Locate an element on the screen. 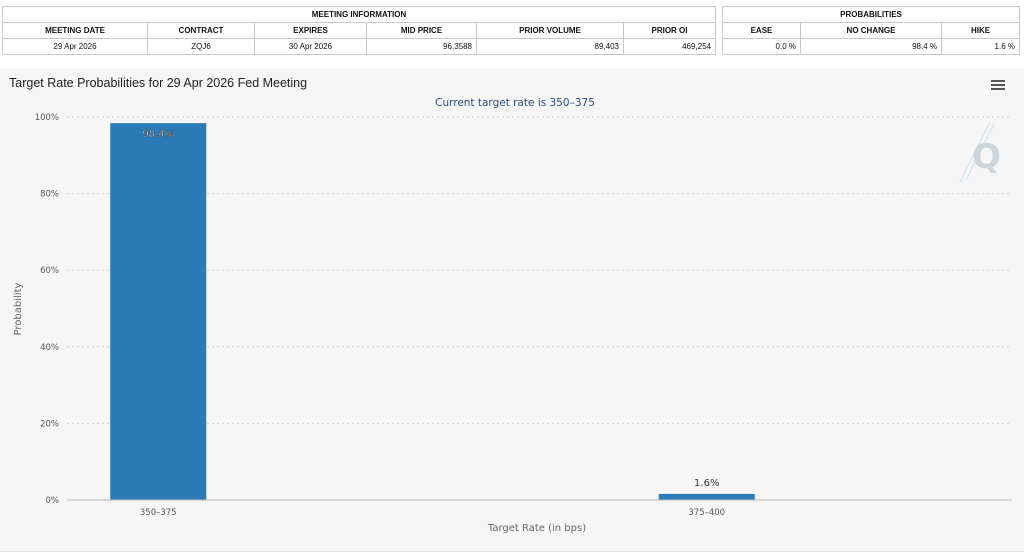 The image size is (1024, 556). x-axis-title: Target Rate (in bps) is located at coordinates (536, 528).